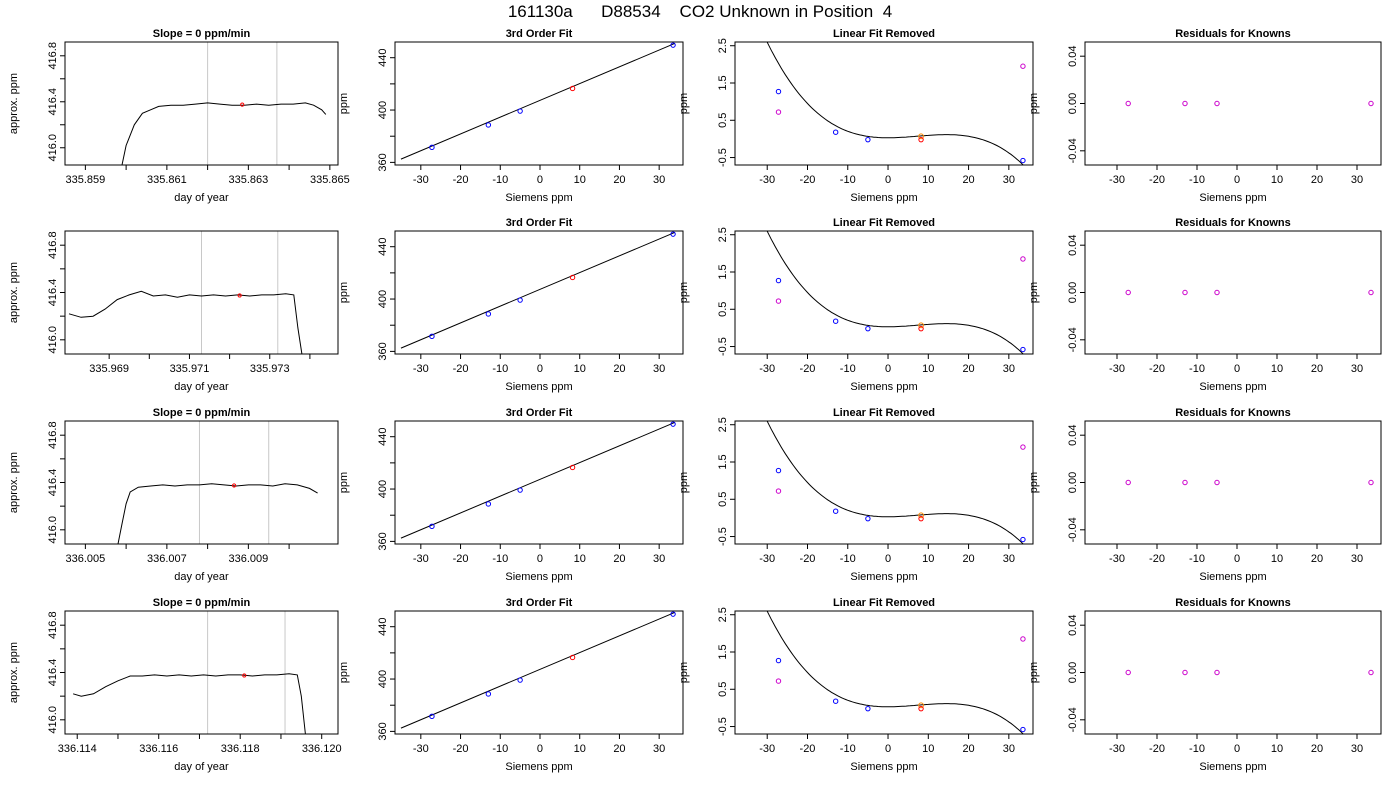 Image resolution: width=1400 pixels, height=800 pixels. What do you see at coordinates (14, 103) in the screenshot?
I see `y-axis-label: approx. ppm` at bounding box center [14, 103].